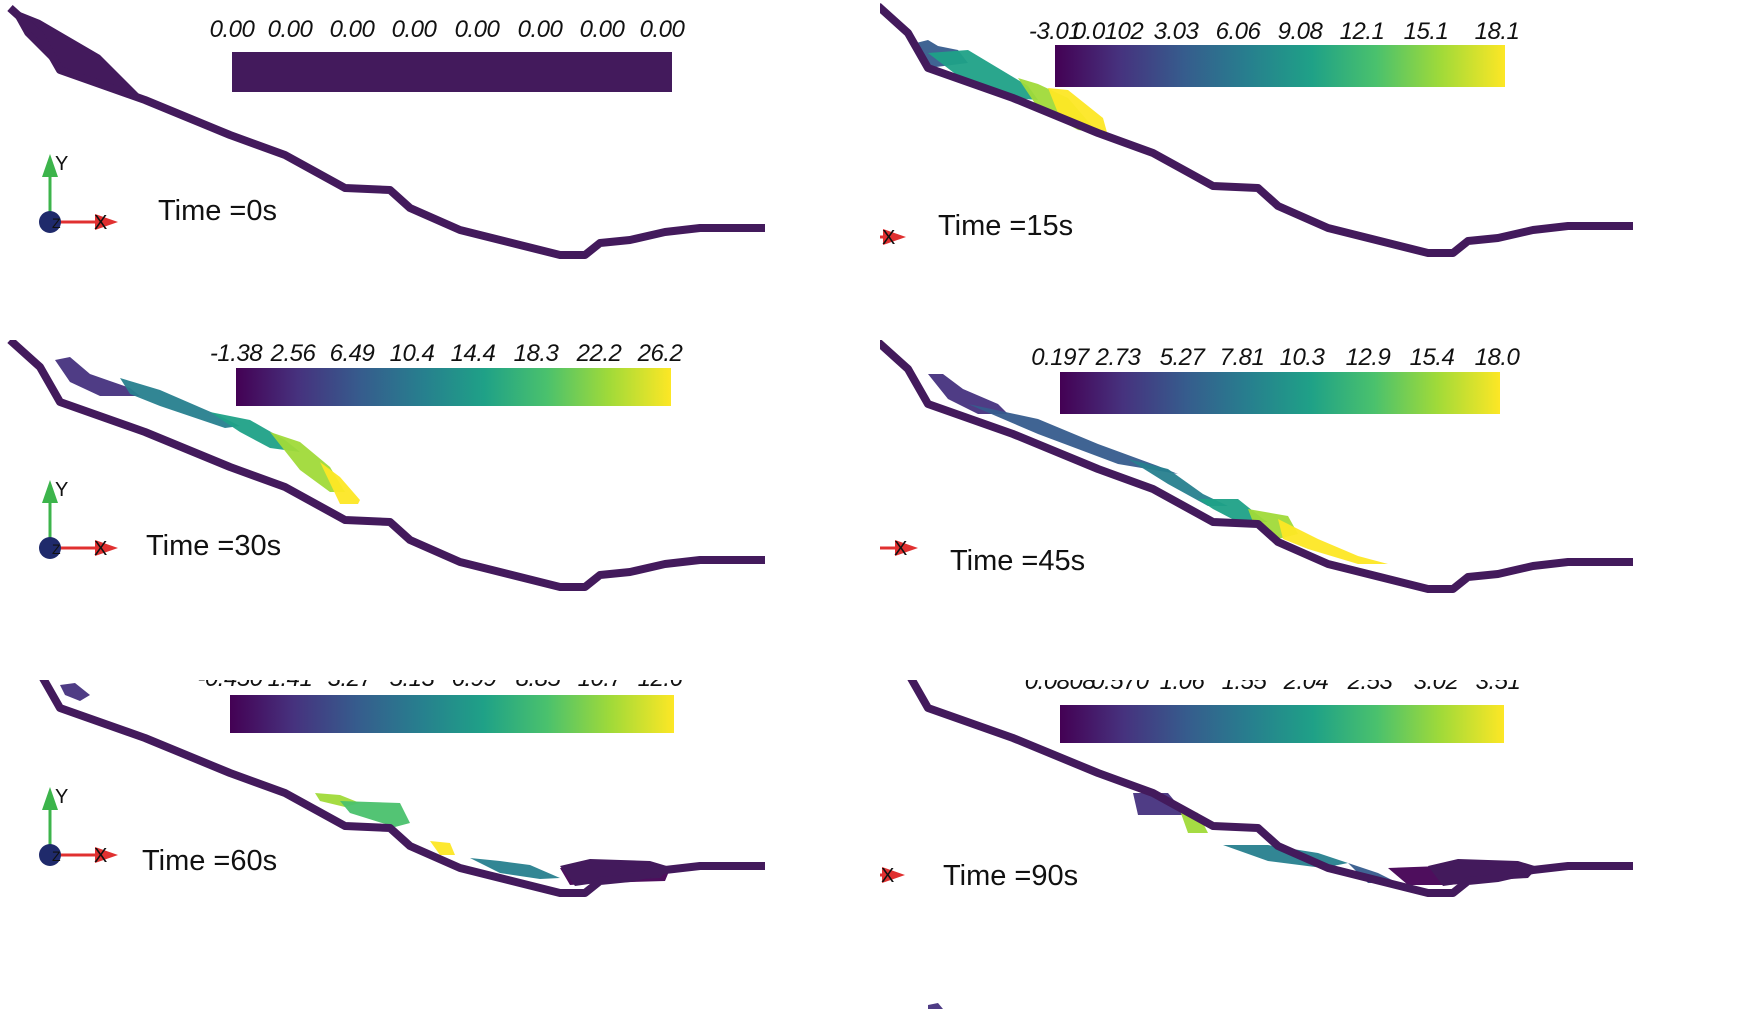  I want to click on colorbar-tick-label: 6.99, so click(474, 686).